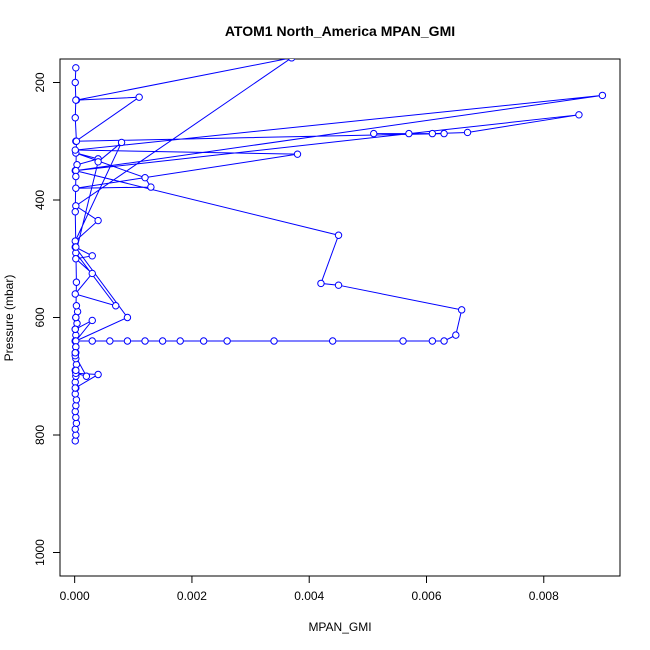 Image resolution: width=650 pixels, height=650 pixels. I want to click on x-axis: 0.000 0.002 0.004 0.006 0.008, so click(309, 589).